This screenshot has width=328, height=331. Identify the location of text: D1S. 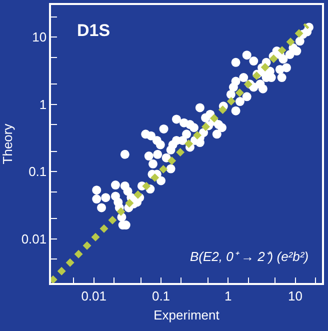
(93, 30).